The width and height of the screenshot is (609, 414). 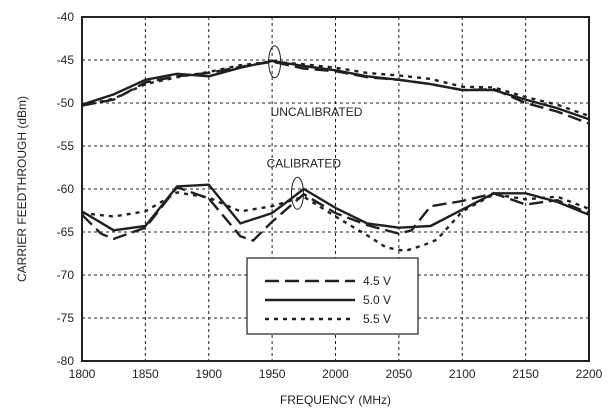 I want to click on legend-label: 5.5 V, so click(x=377, y=319).